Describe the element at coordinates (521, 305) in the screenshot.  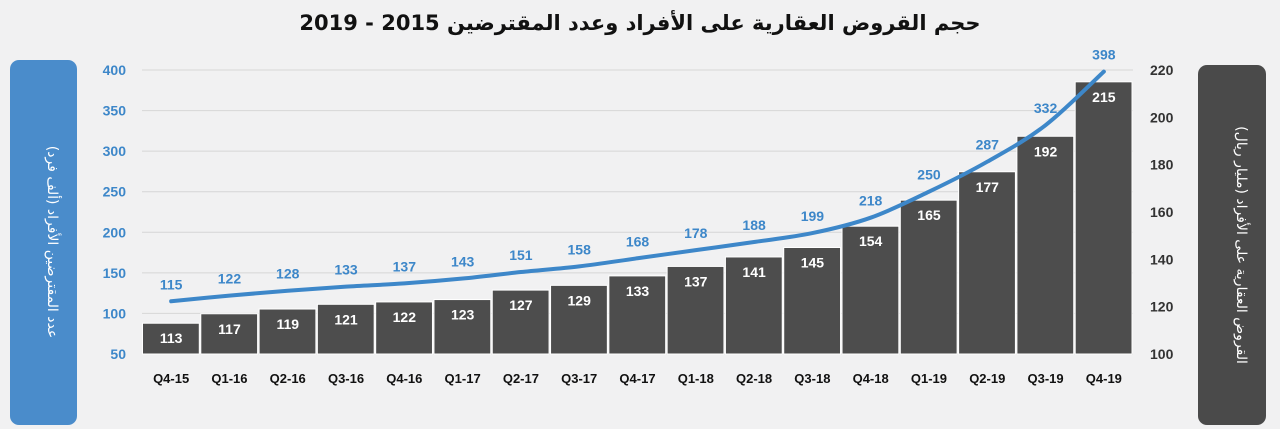
I see `bar-value-label: 127` at that location.